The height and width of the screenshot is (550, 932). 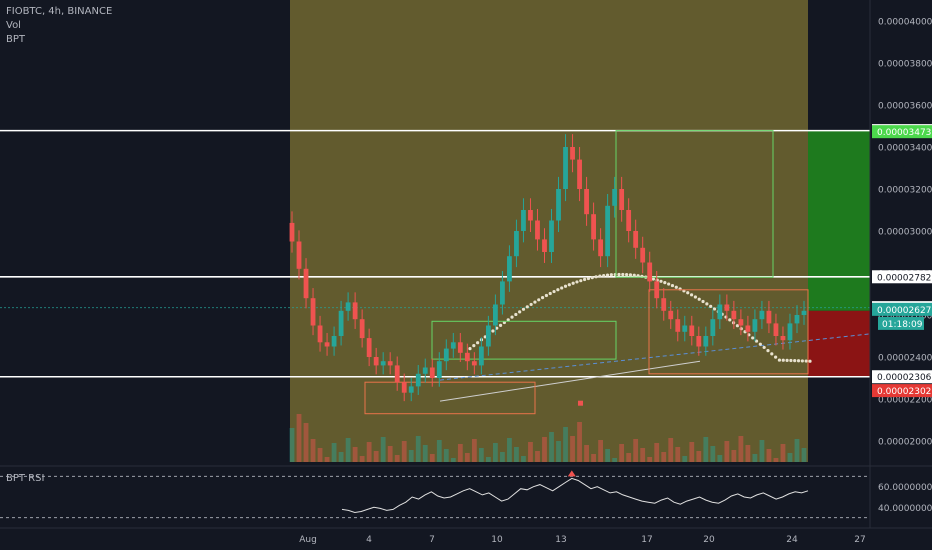 What do you see at coordinates (560, 540) in the screenshot?
I see `x-tick-label: 13` at bounding box center [560, 540].